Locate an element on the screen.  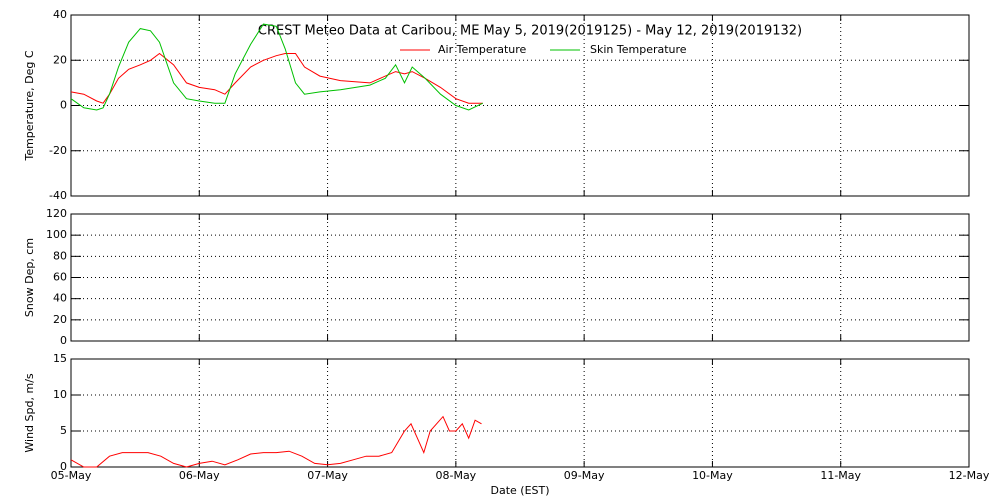
legend-label: Air Temperature is located at coordinates (482, 49).